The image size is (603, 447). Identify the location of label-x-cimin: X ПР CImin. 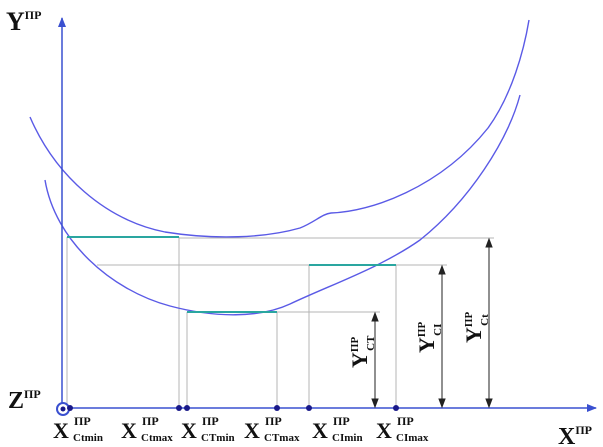
(337, 429).